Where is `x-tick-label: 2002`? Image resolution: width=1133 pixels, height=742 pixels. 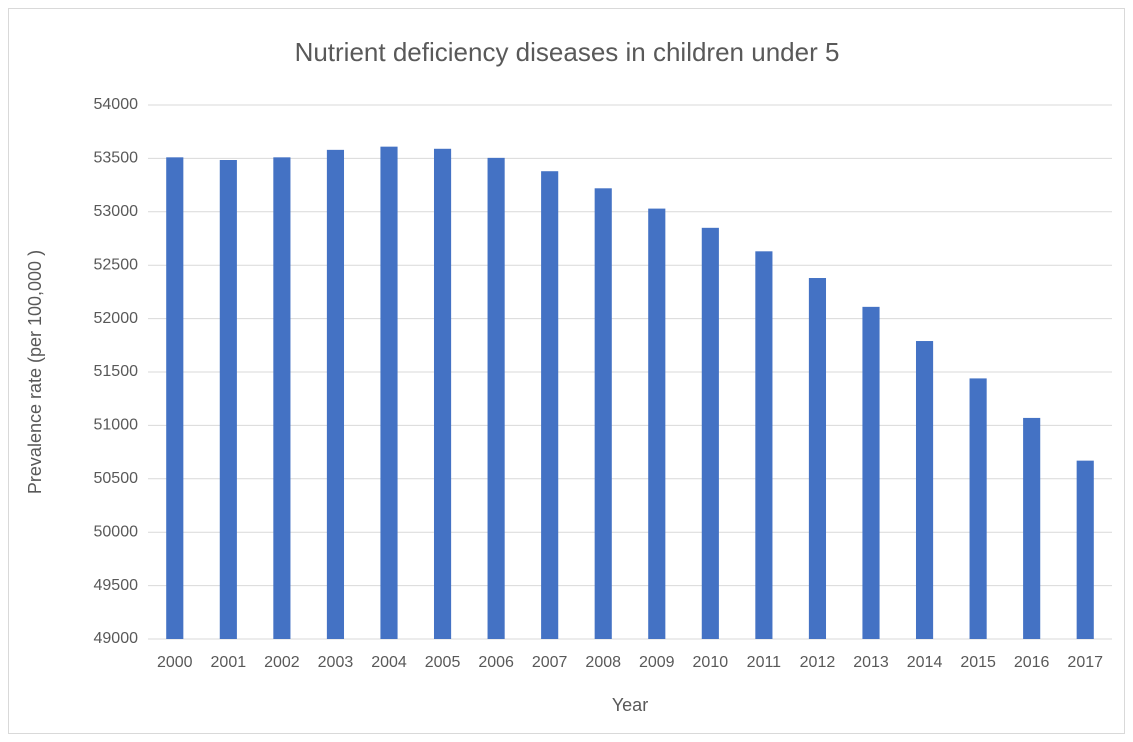 x-tick-label: 2002 is located at coordinates (282, 662).